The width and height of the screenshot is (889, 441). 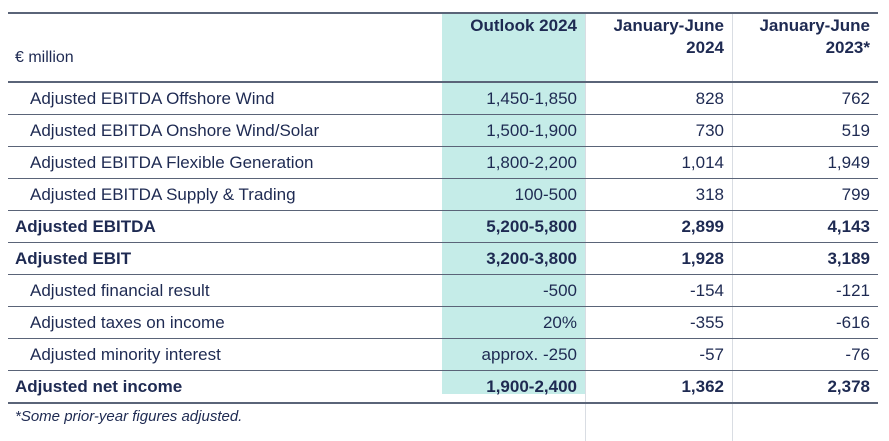 I want to click on table-row: Adjusted financial result -500 -154 -121, so click(x=443, y=290).